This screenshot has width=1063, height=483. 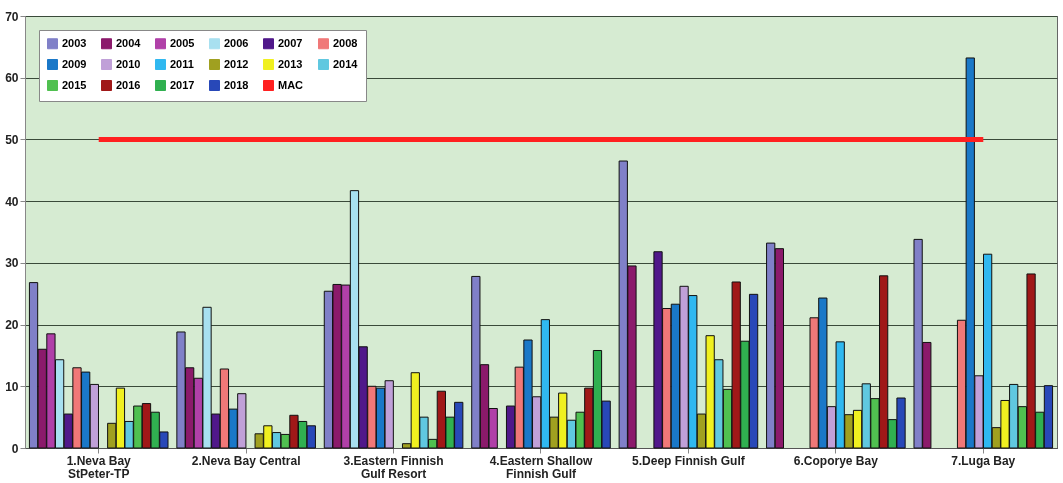 I want to click on y-tick-label: 10, so click(x=12, y=386).